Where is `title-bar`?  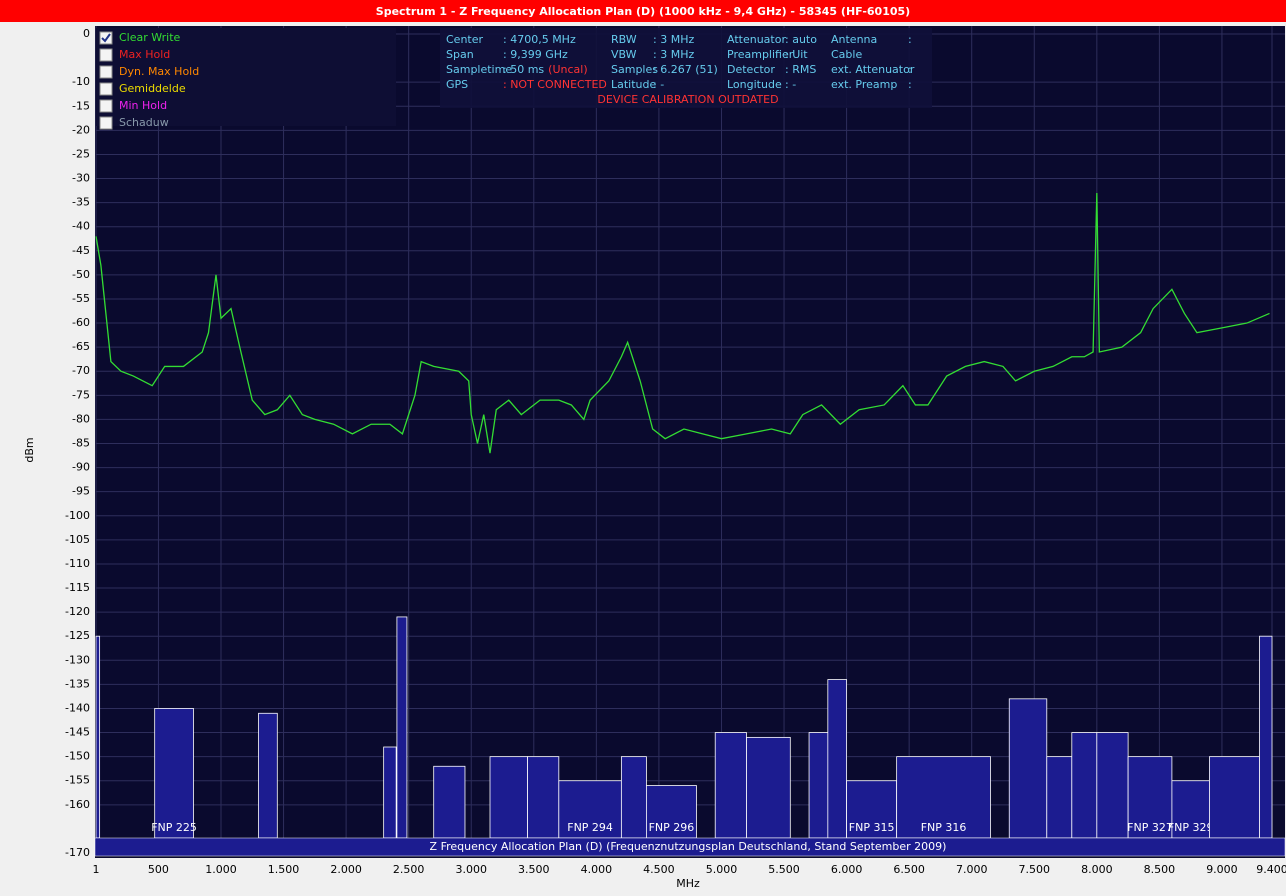
title-bar is located at coordinates (643, 11).